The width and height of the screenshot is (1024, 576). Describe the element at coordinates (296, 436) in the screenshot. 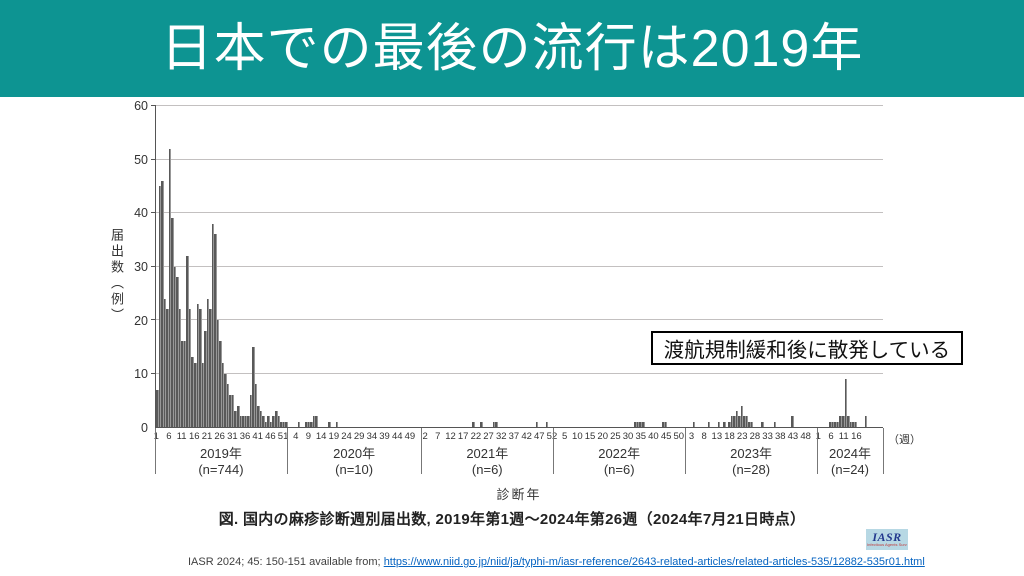

I see `x-tick-label: 4` at that location.